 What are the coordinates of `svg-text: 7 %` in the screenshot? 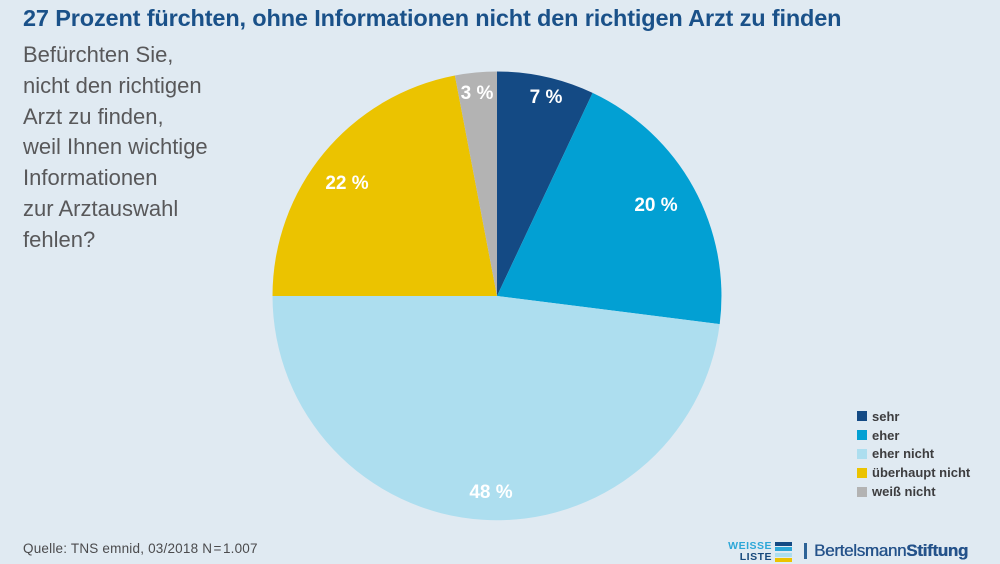 It's located at (546, 97).